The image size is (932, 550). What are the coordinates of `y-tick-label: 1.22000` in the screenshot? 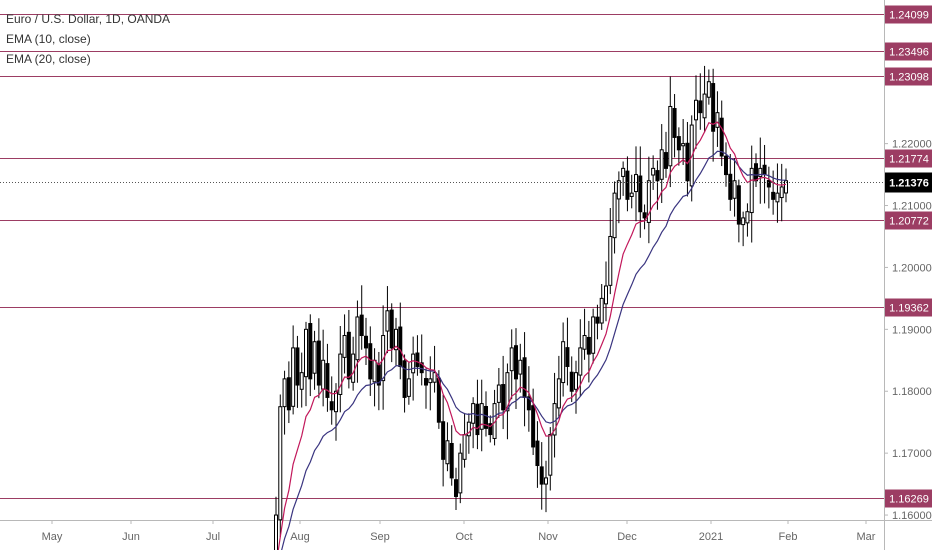 It's located at (912, 145).